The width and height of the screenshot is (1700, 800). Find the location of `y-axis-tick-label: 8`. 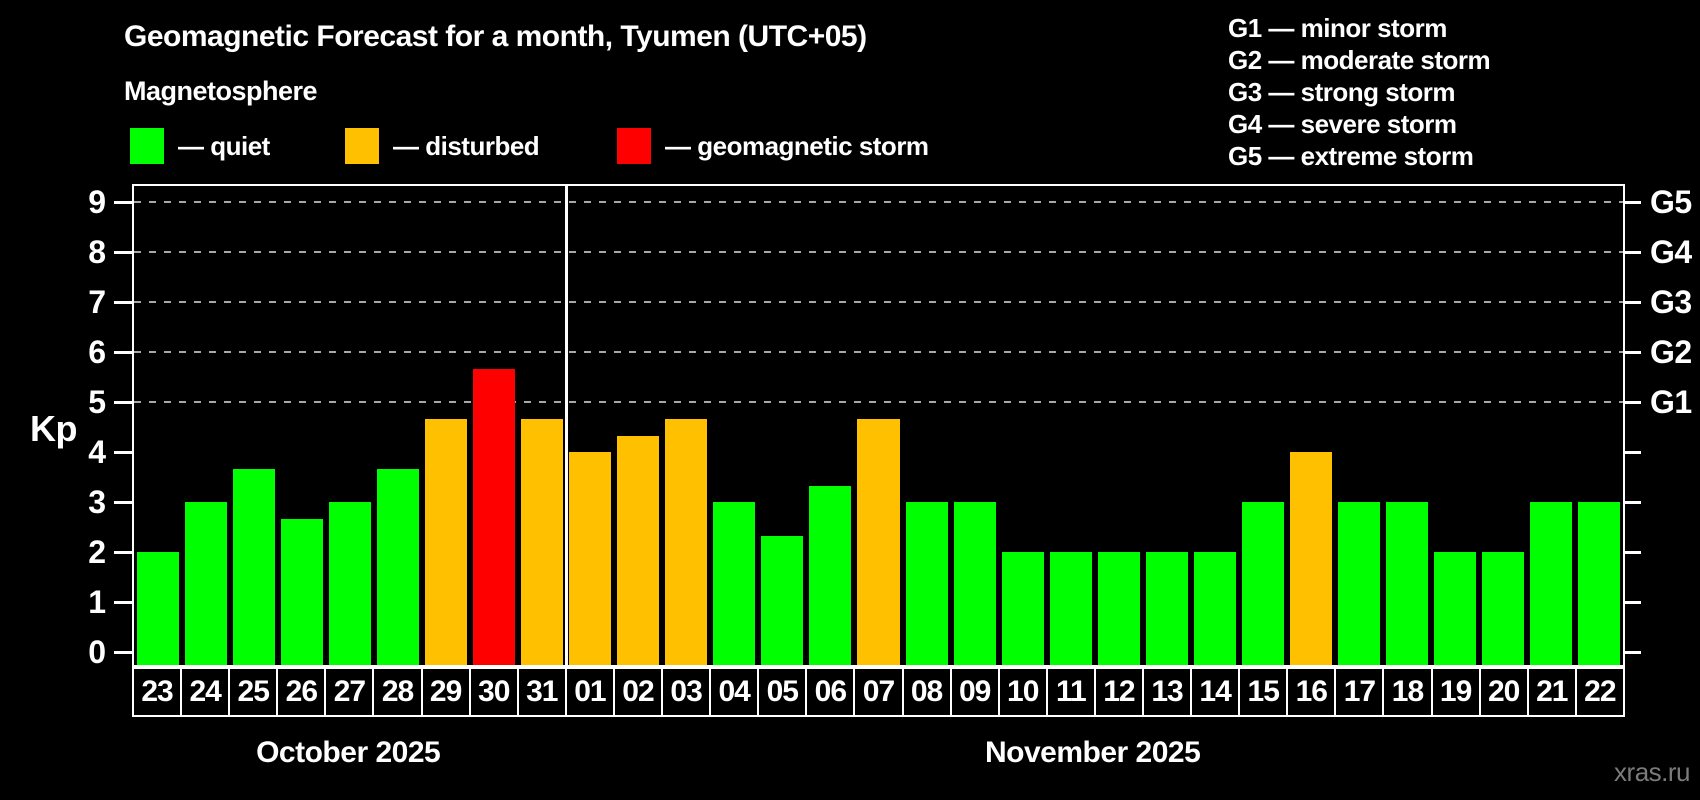

y-axis-tick-label: 8 is located at coordinates (97, 252).